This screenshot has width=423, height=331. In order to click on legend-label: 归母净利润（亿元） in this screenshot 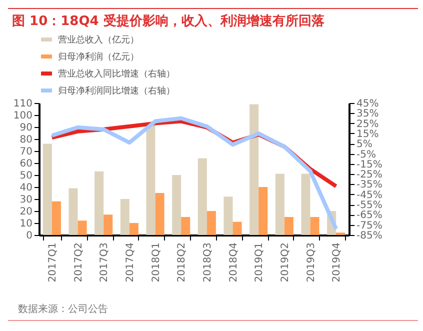, I will do `click(98, 57)`.